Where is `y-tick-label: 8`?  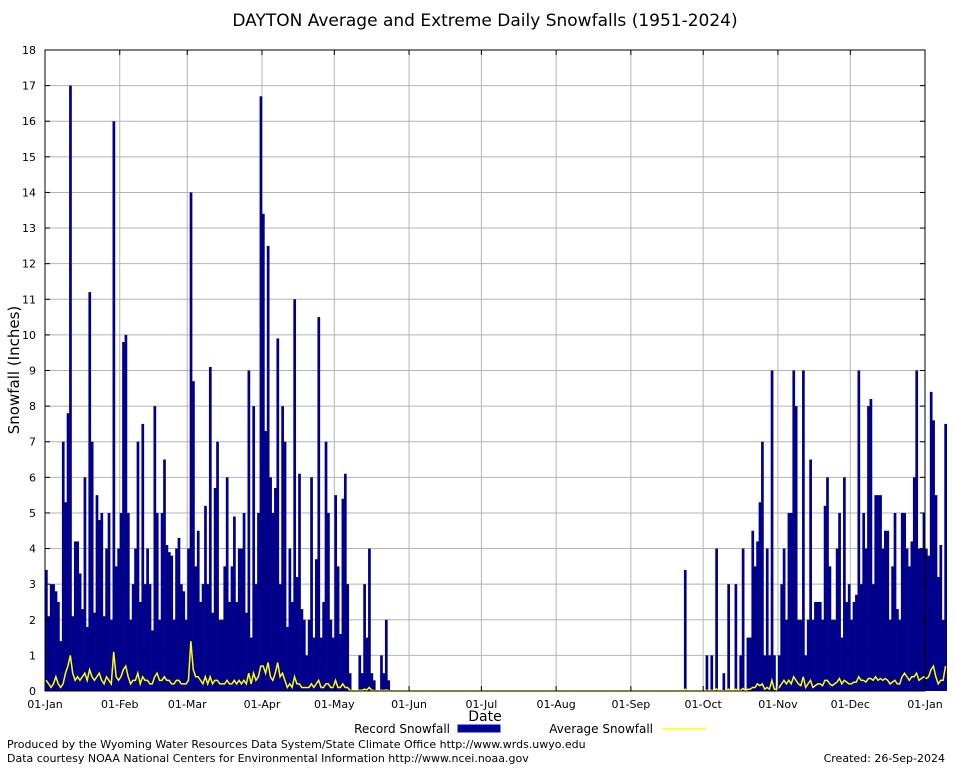
y-tick-label: 8 is located at coordinates (32, 406).